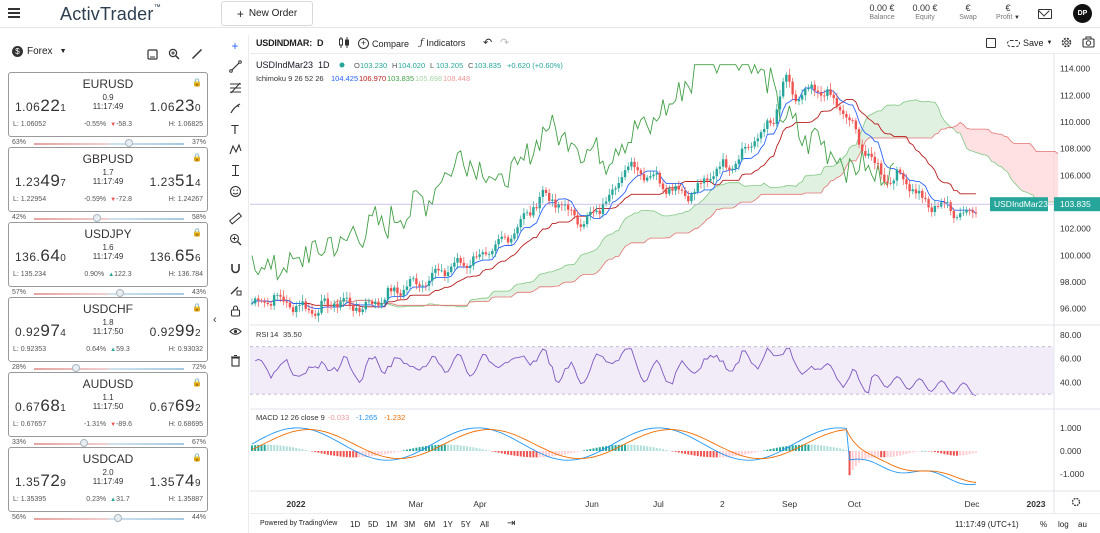  I want to click on save-button: Save ▼, so click(1029, 43).